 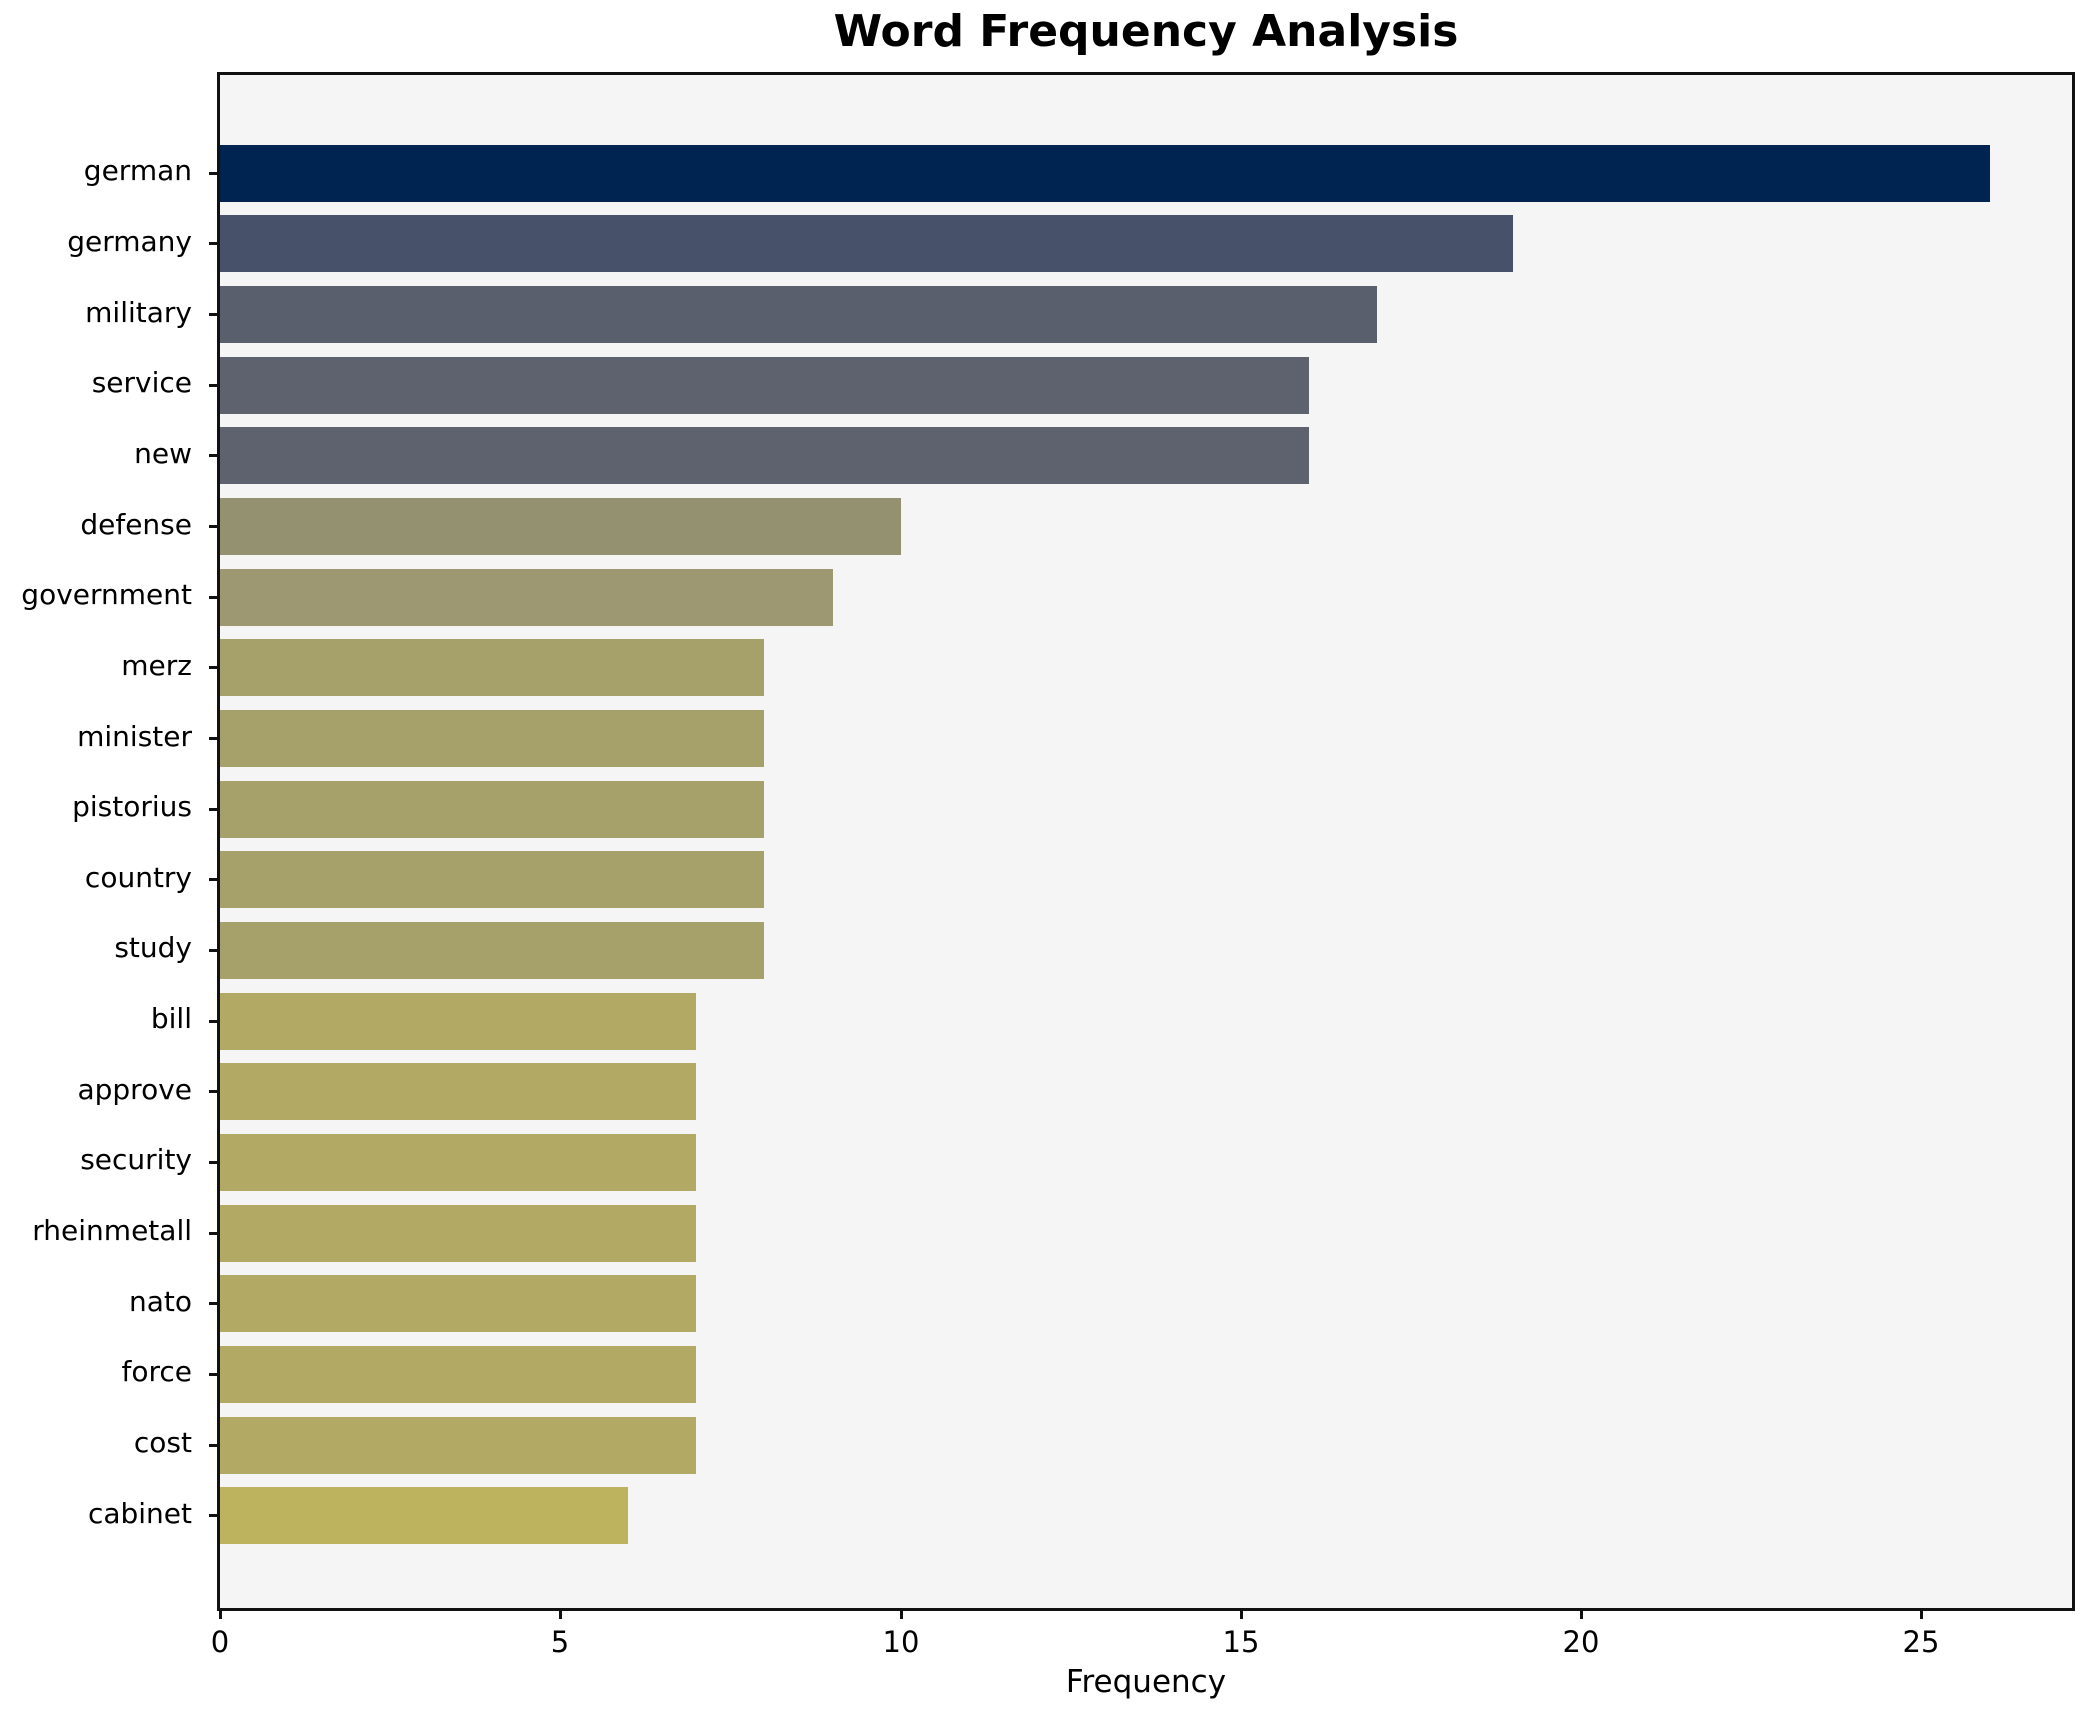 I want to click on y-tick-label-country: country, so click(x=138, y=877).